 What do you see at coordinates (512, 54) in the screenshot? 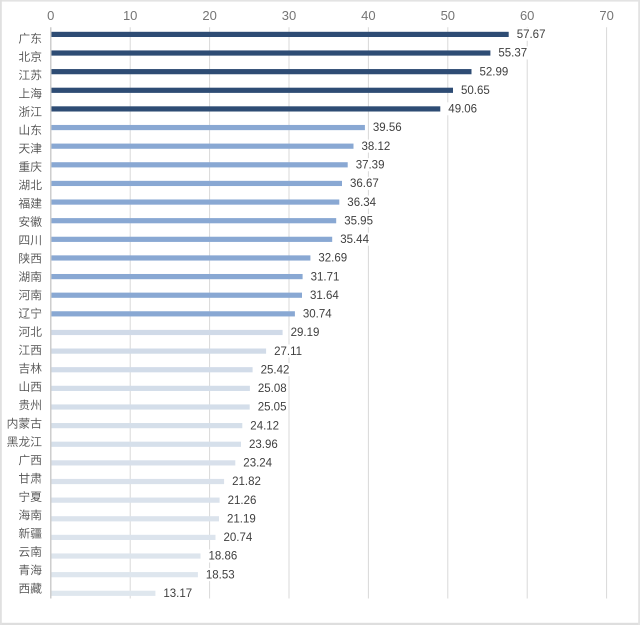
I see `svg-text: 55.37` at bounding box center [512, 54].